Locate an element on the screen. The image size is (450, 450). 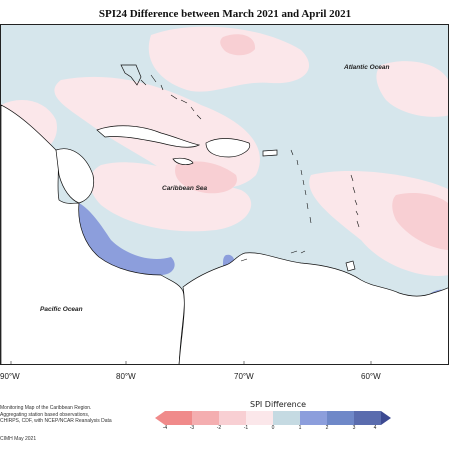
patch-caribbean is located at coordinates (170, 197).